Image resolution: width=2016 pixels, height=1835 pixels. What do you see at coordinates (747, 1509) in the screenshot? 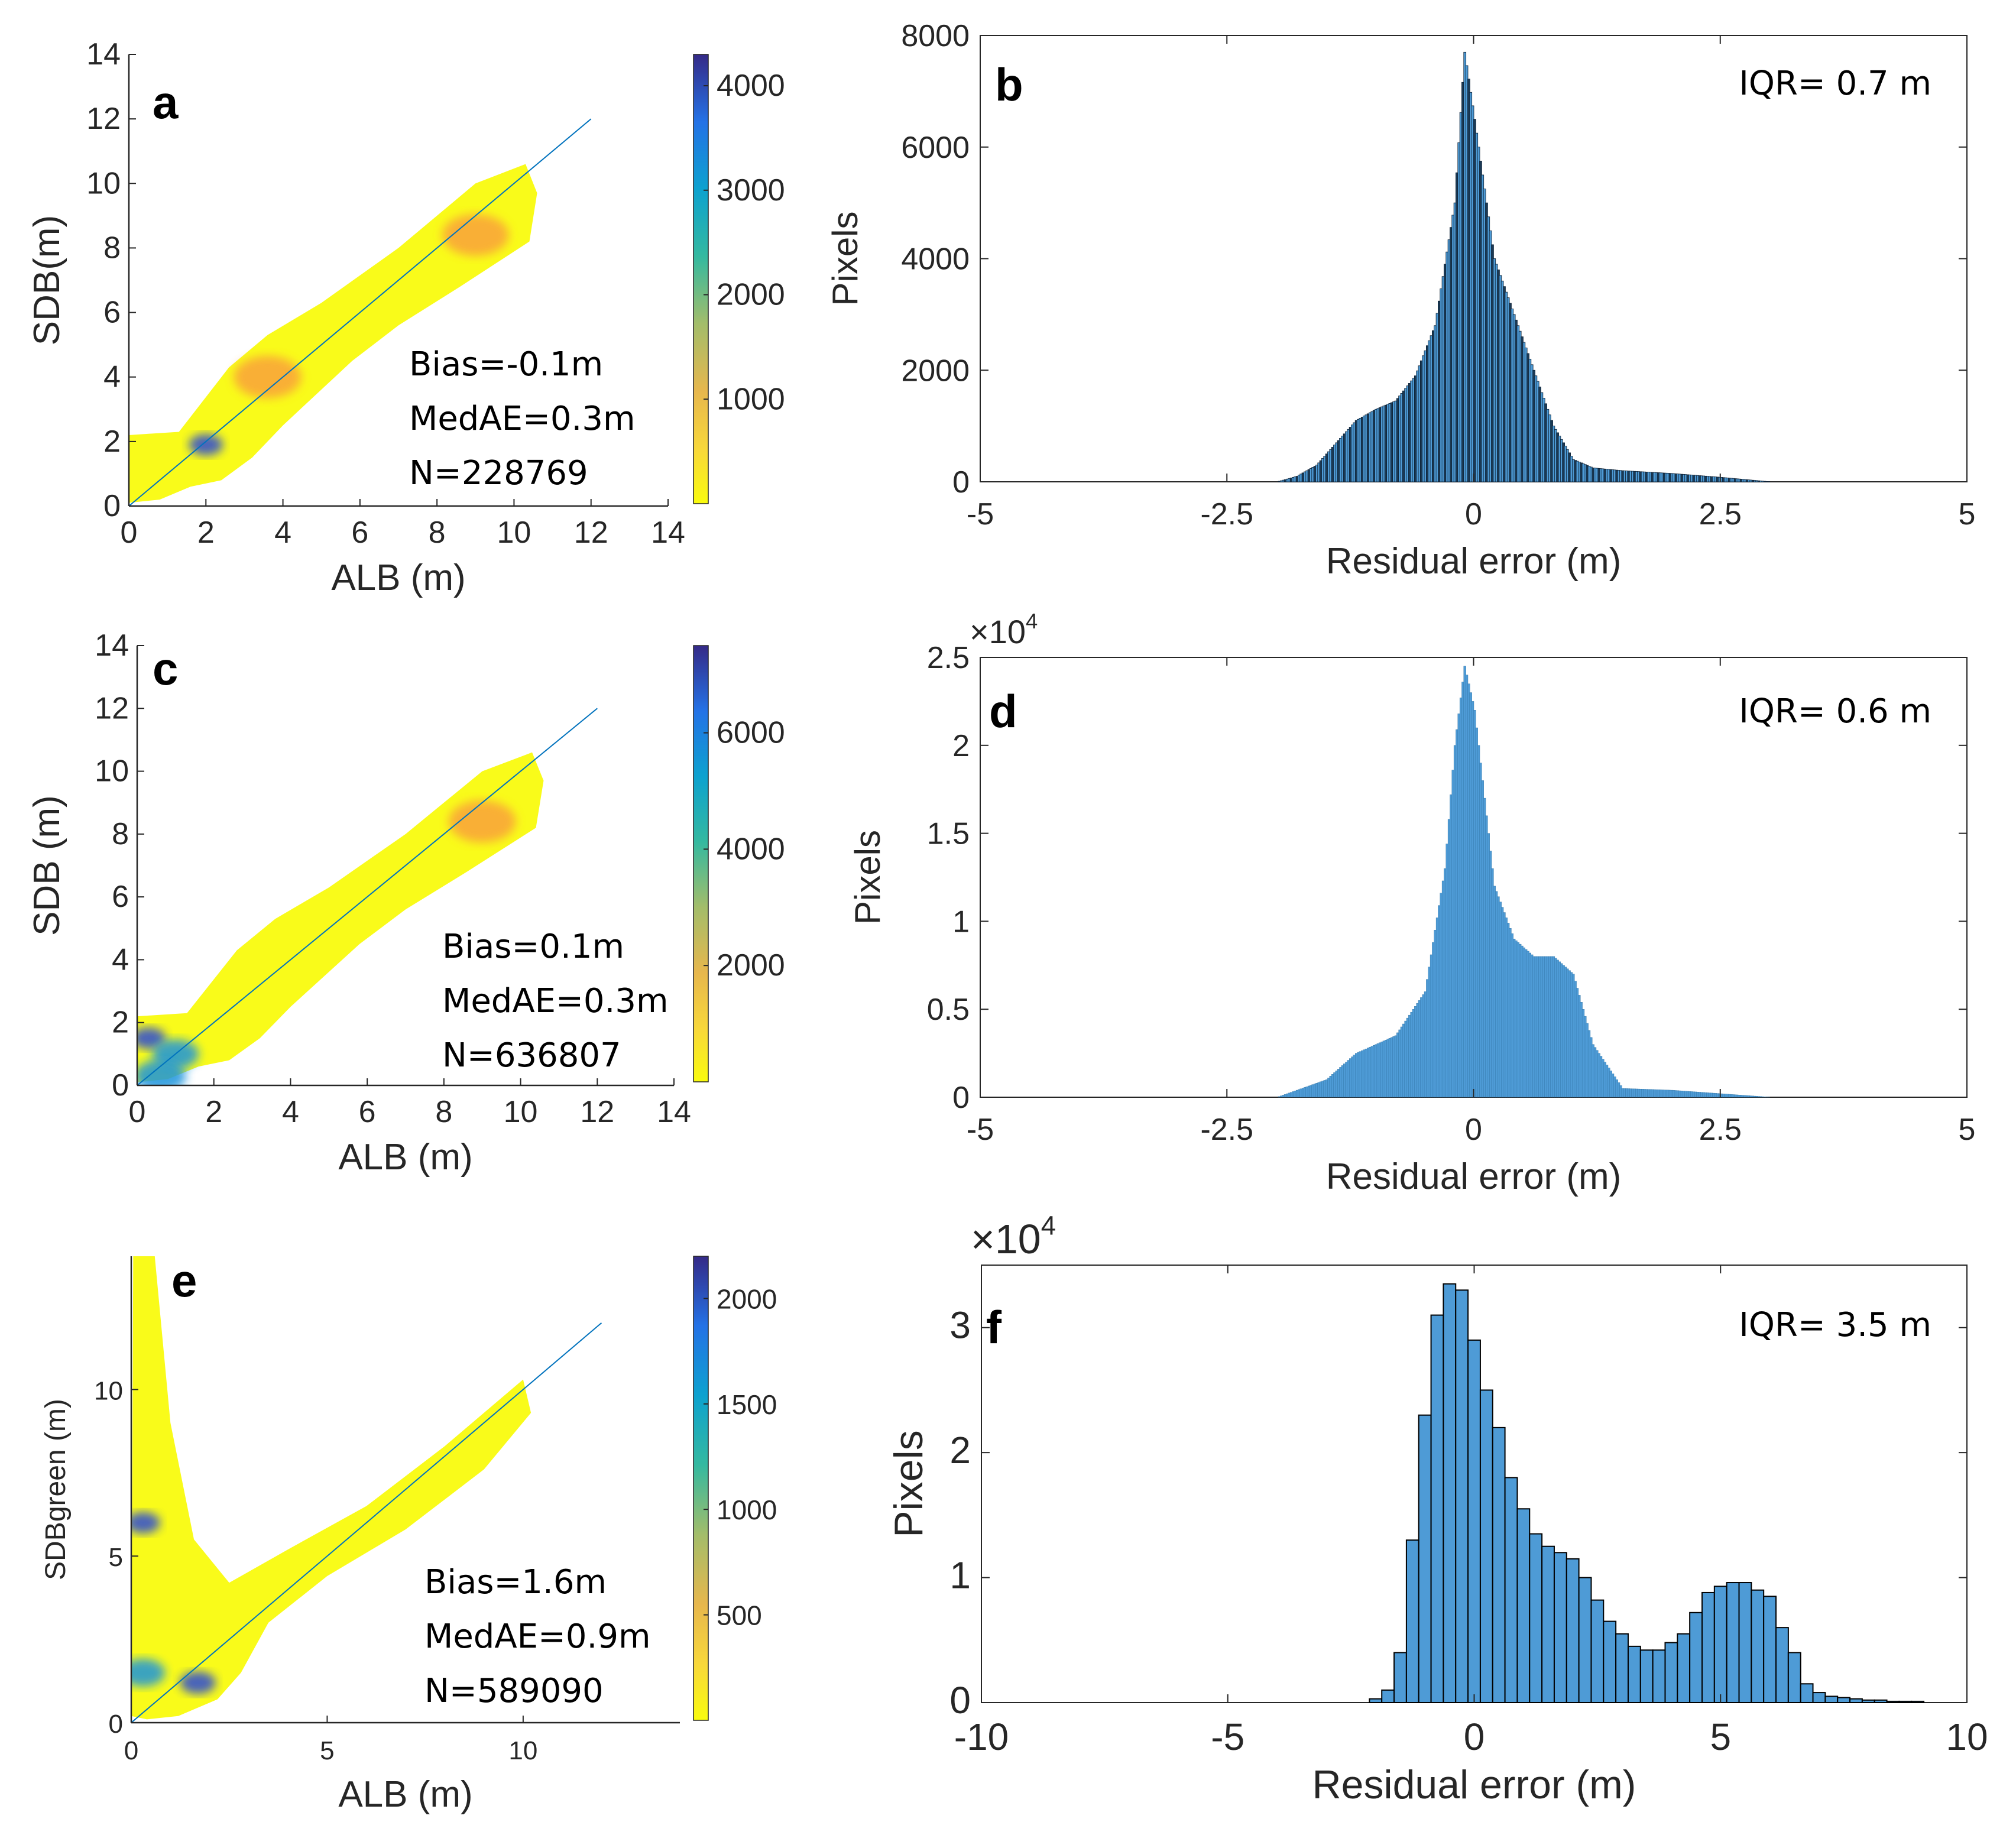
I see `colorbar-tick-label: 1000` at bounding box center [747, 1509].